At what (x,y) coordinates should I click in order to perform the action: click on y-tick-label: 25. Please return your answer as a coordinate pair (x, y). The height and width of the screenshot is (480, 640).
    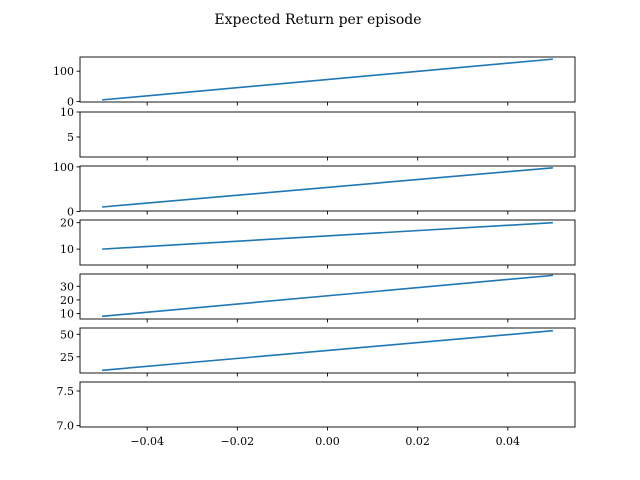
    Looking at the image, I should click on (67, 357).